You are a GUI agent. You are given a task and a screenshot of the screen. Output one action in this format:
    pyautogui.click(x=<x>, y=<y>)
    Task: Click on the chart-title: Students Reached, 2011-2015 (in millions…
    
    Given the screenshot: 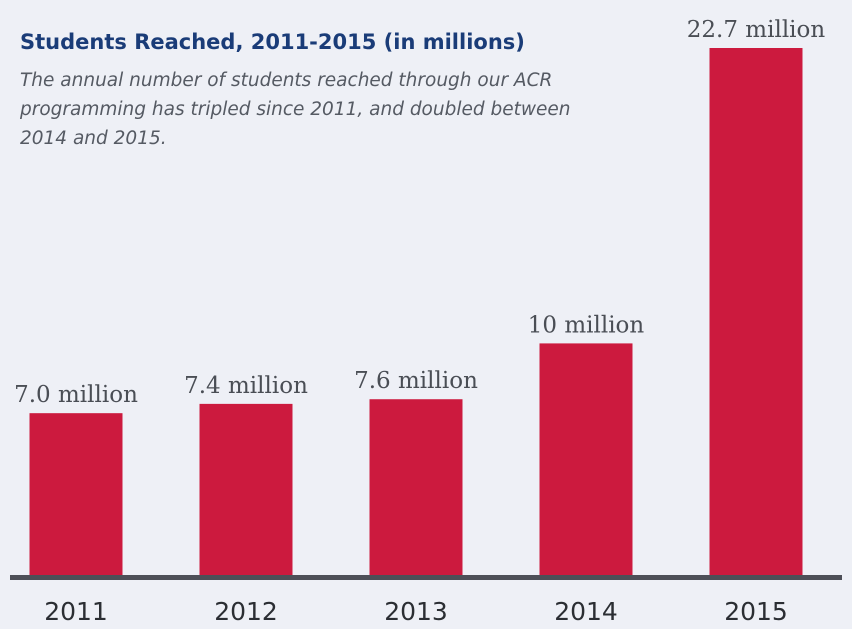 What is the action you would take?
    pyautogui.click(x=272, y=42)
    